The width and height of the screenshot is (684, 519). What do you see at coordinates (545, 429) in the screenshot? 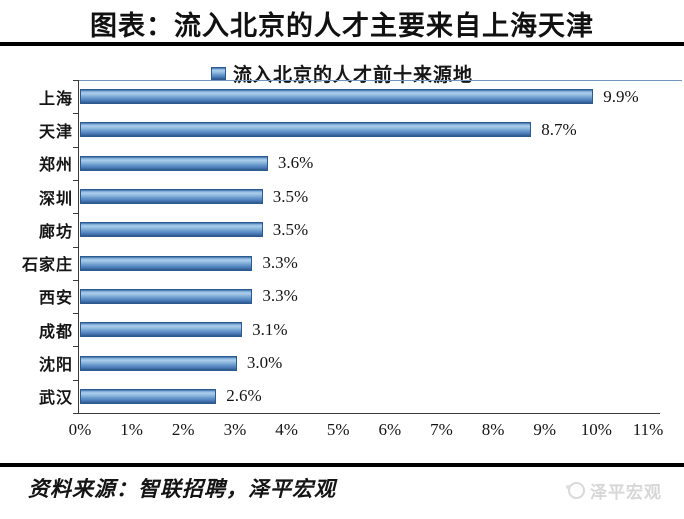
I see `x-tick-label: 9%` at bounding box center [545, 429].